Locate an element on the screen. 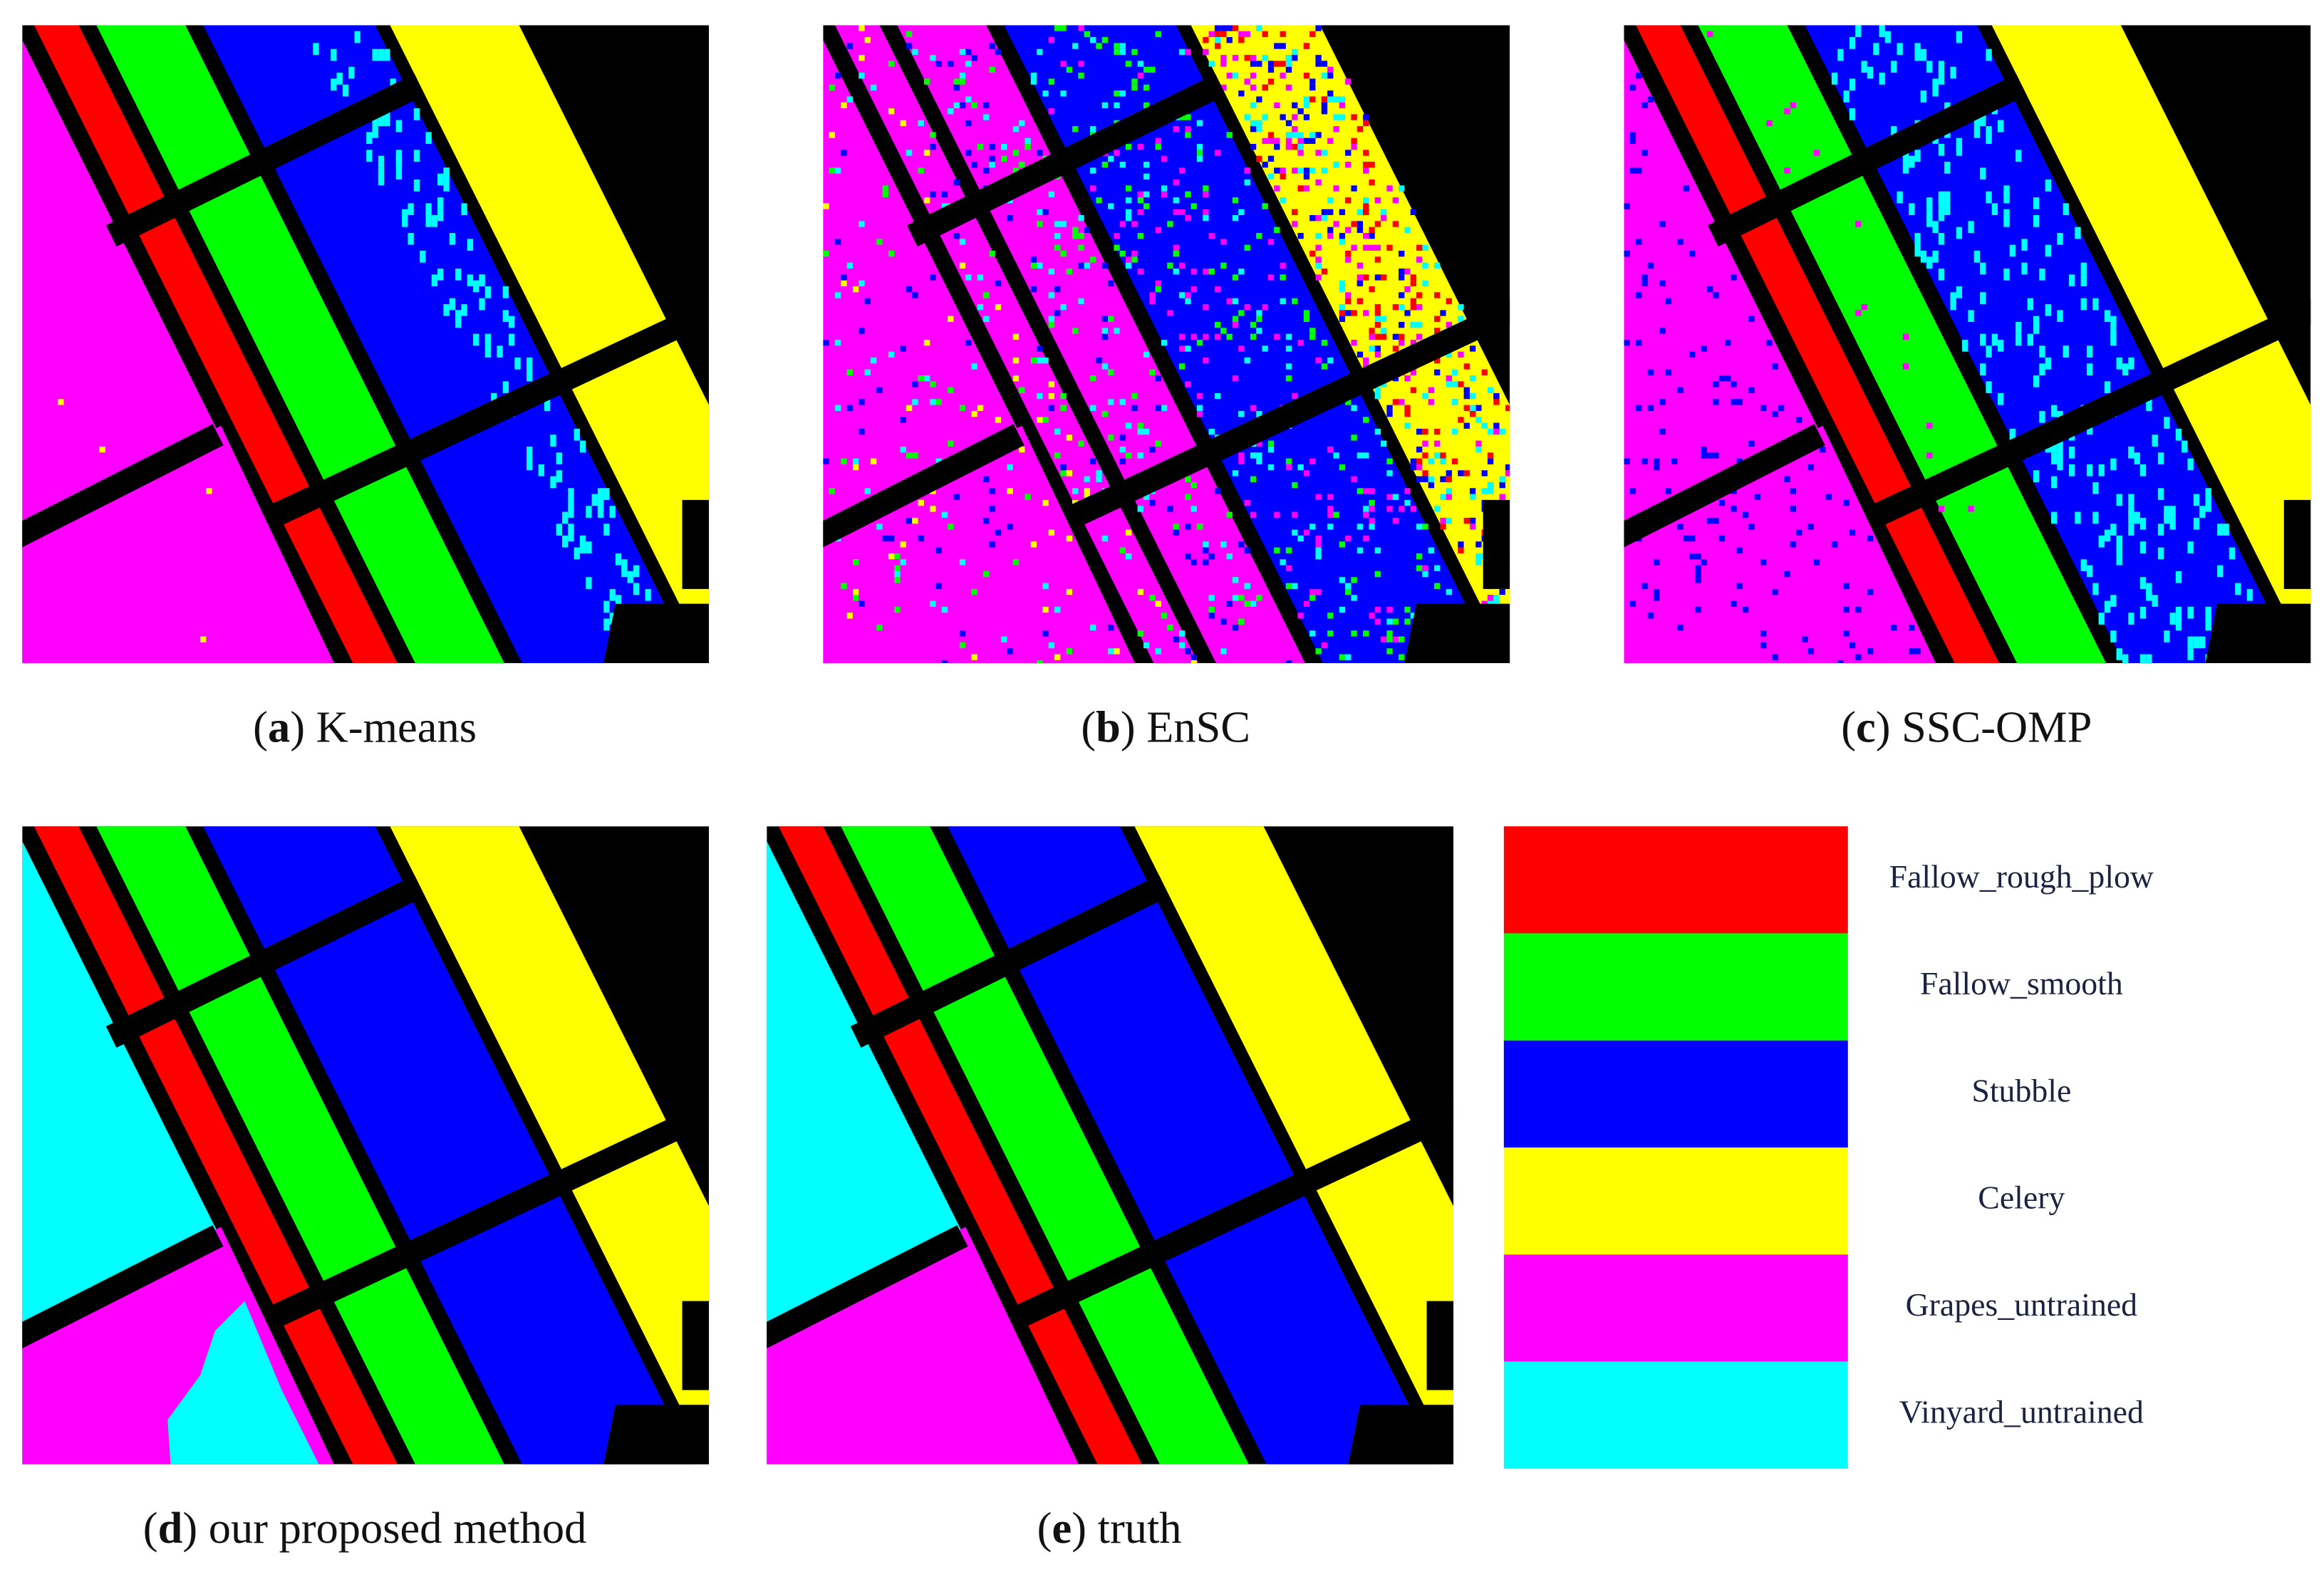 The height and width of the screenshot is (1577, 2324). field is located at coordinates (1294, 1115).